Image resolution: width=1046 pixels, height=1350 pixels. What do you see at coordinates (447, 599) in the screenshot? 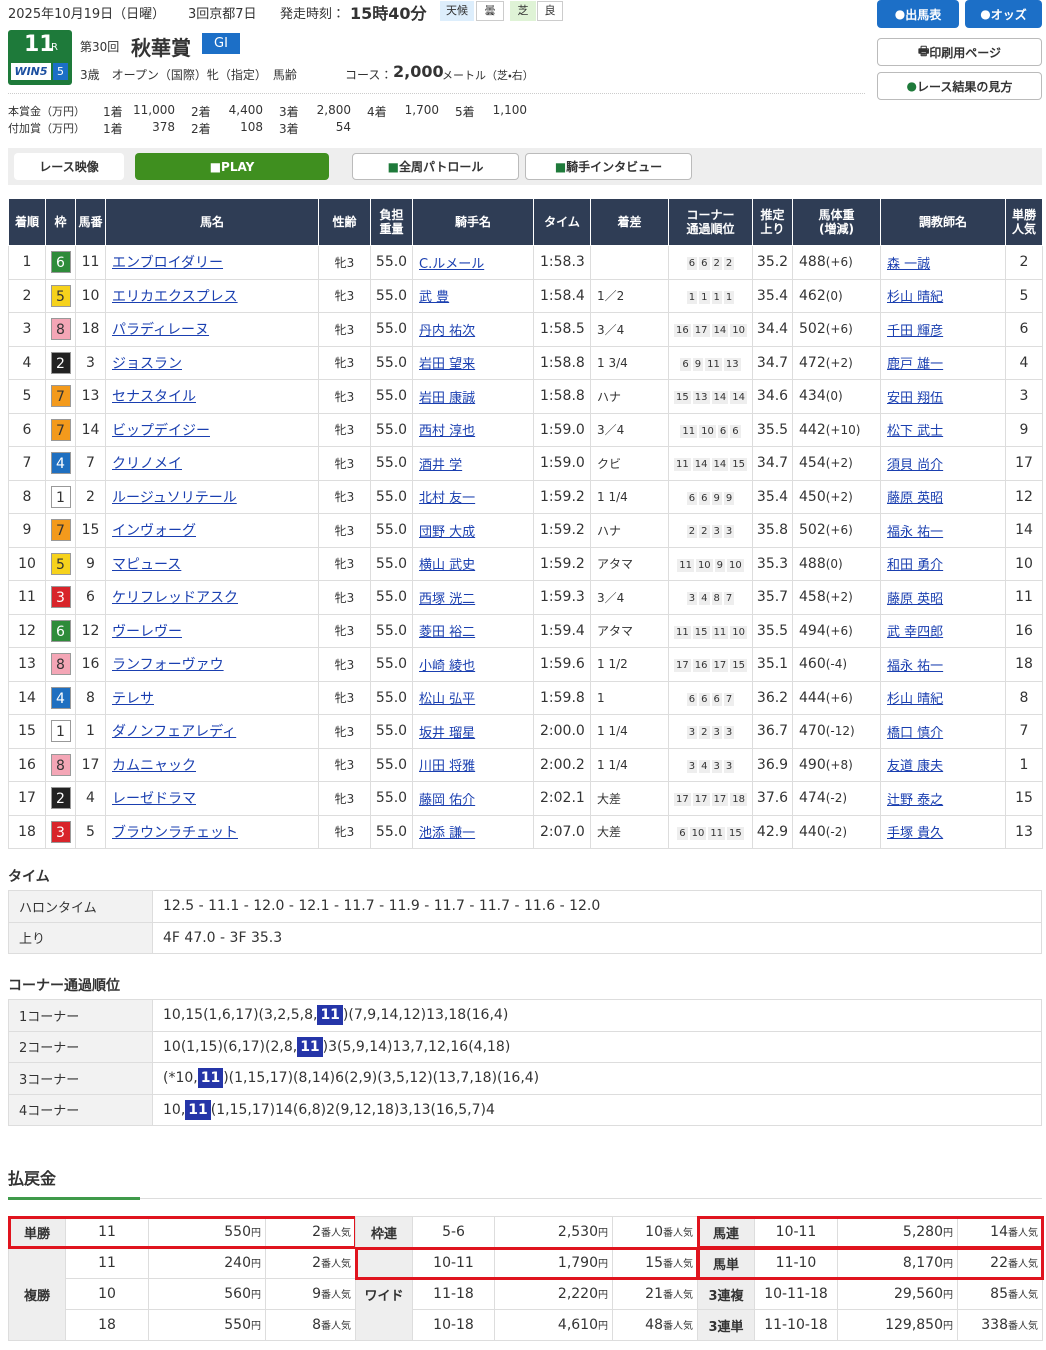
I see `jockey: 西塚 洸二` at bounding box center [447, 599].